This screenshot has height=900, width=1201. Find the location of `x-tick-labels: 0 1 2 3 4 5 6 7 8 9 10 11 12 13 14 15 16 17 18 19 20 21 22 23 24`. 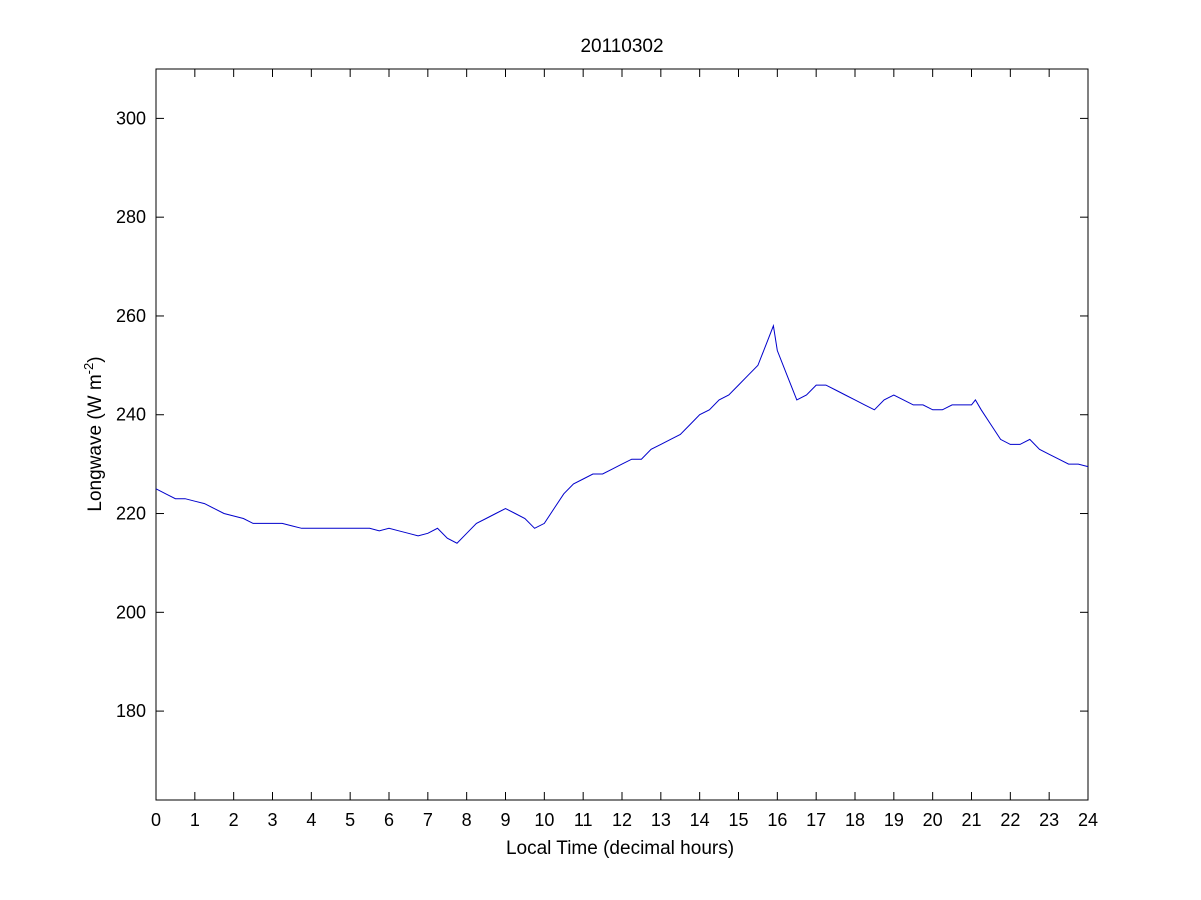

x-tick-labels: 0 1 2 3 4 5 6 7 8 9 10 11 12 13 14 15 16 17 18 19 20 21 22 23 24 is located at coordinates (624, 820).